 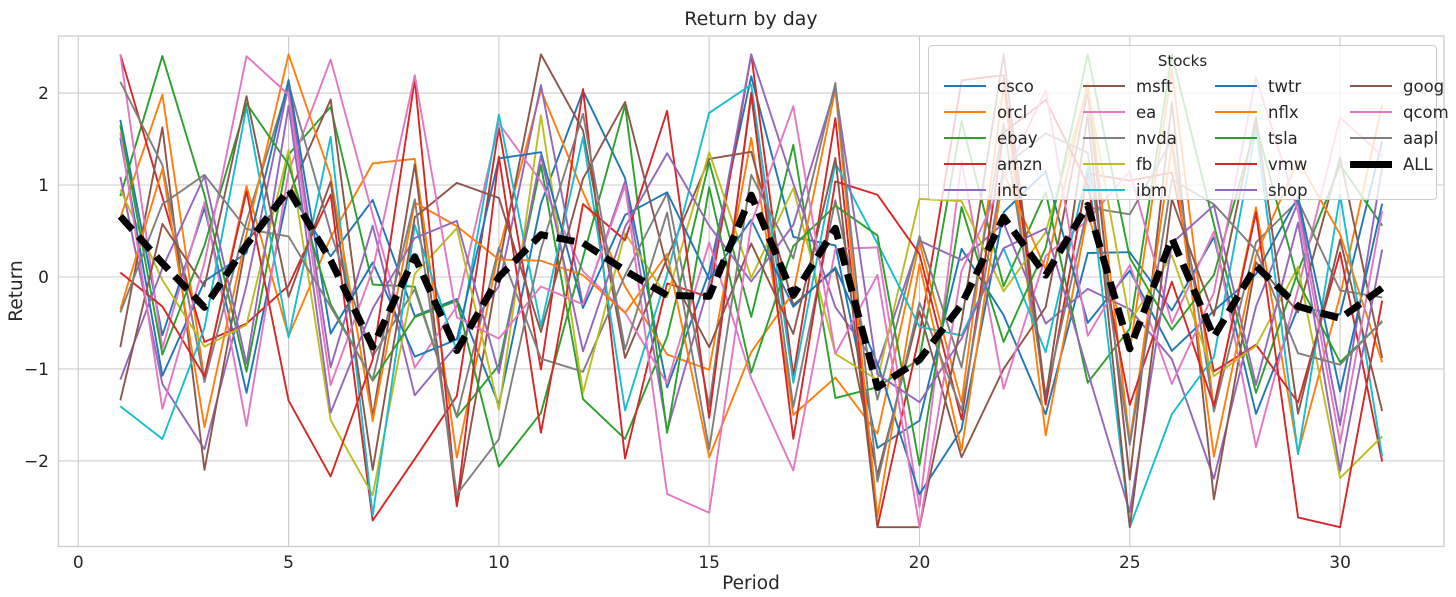 What do you see at coordinates (1288, 164) in the screenshot?
I see `legend-label: vmw` at bounding box center [1288, 164].